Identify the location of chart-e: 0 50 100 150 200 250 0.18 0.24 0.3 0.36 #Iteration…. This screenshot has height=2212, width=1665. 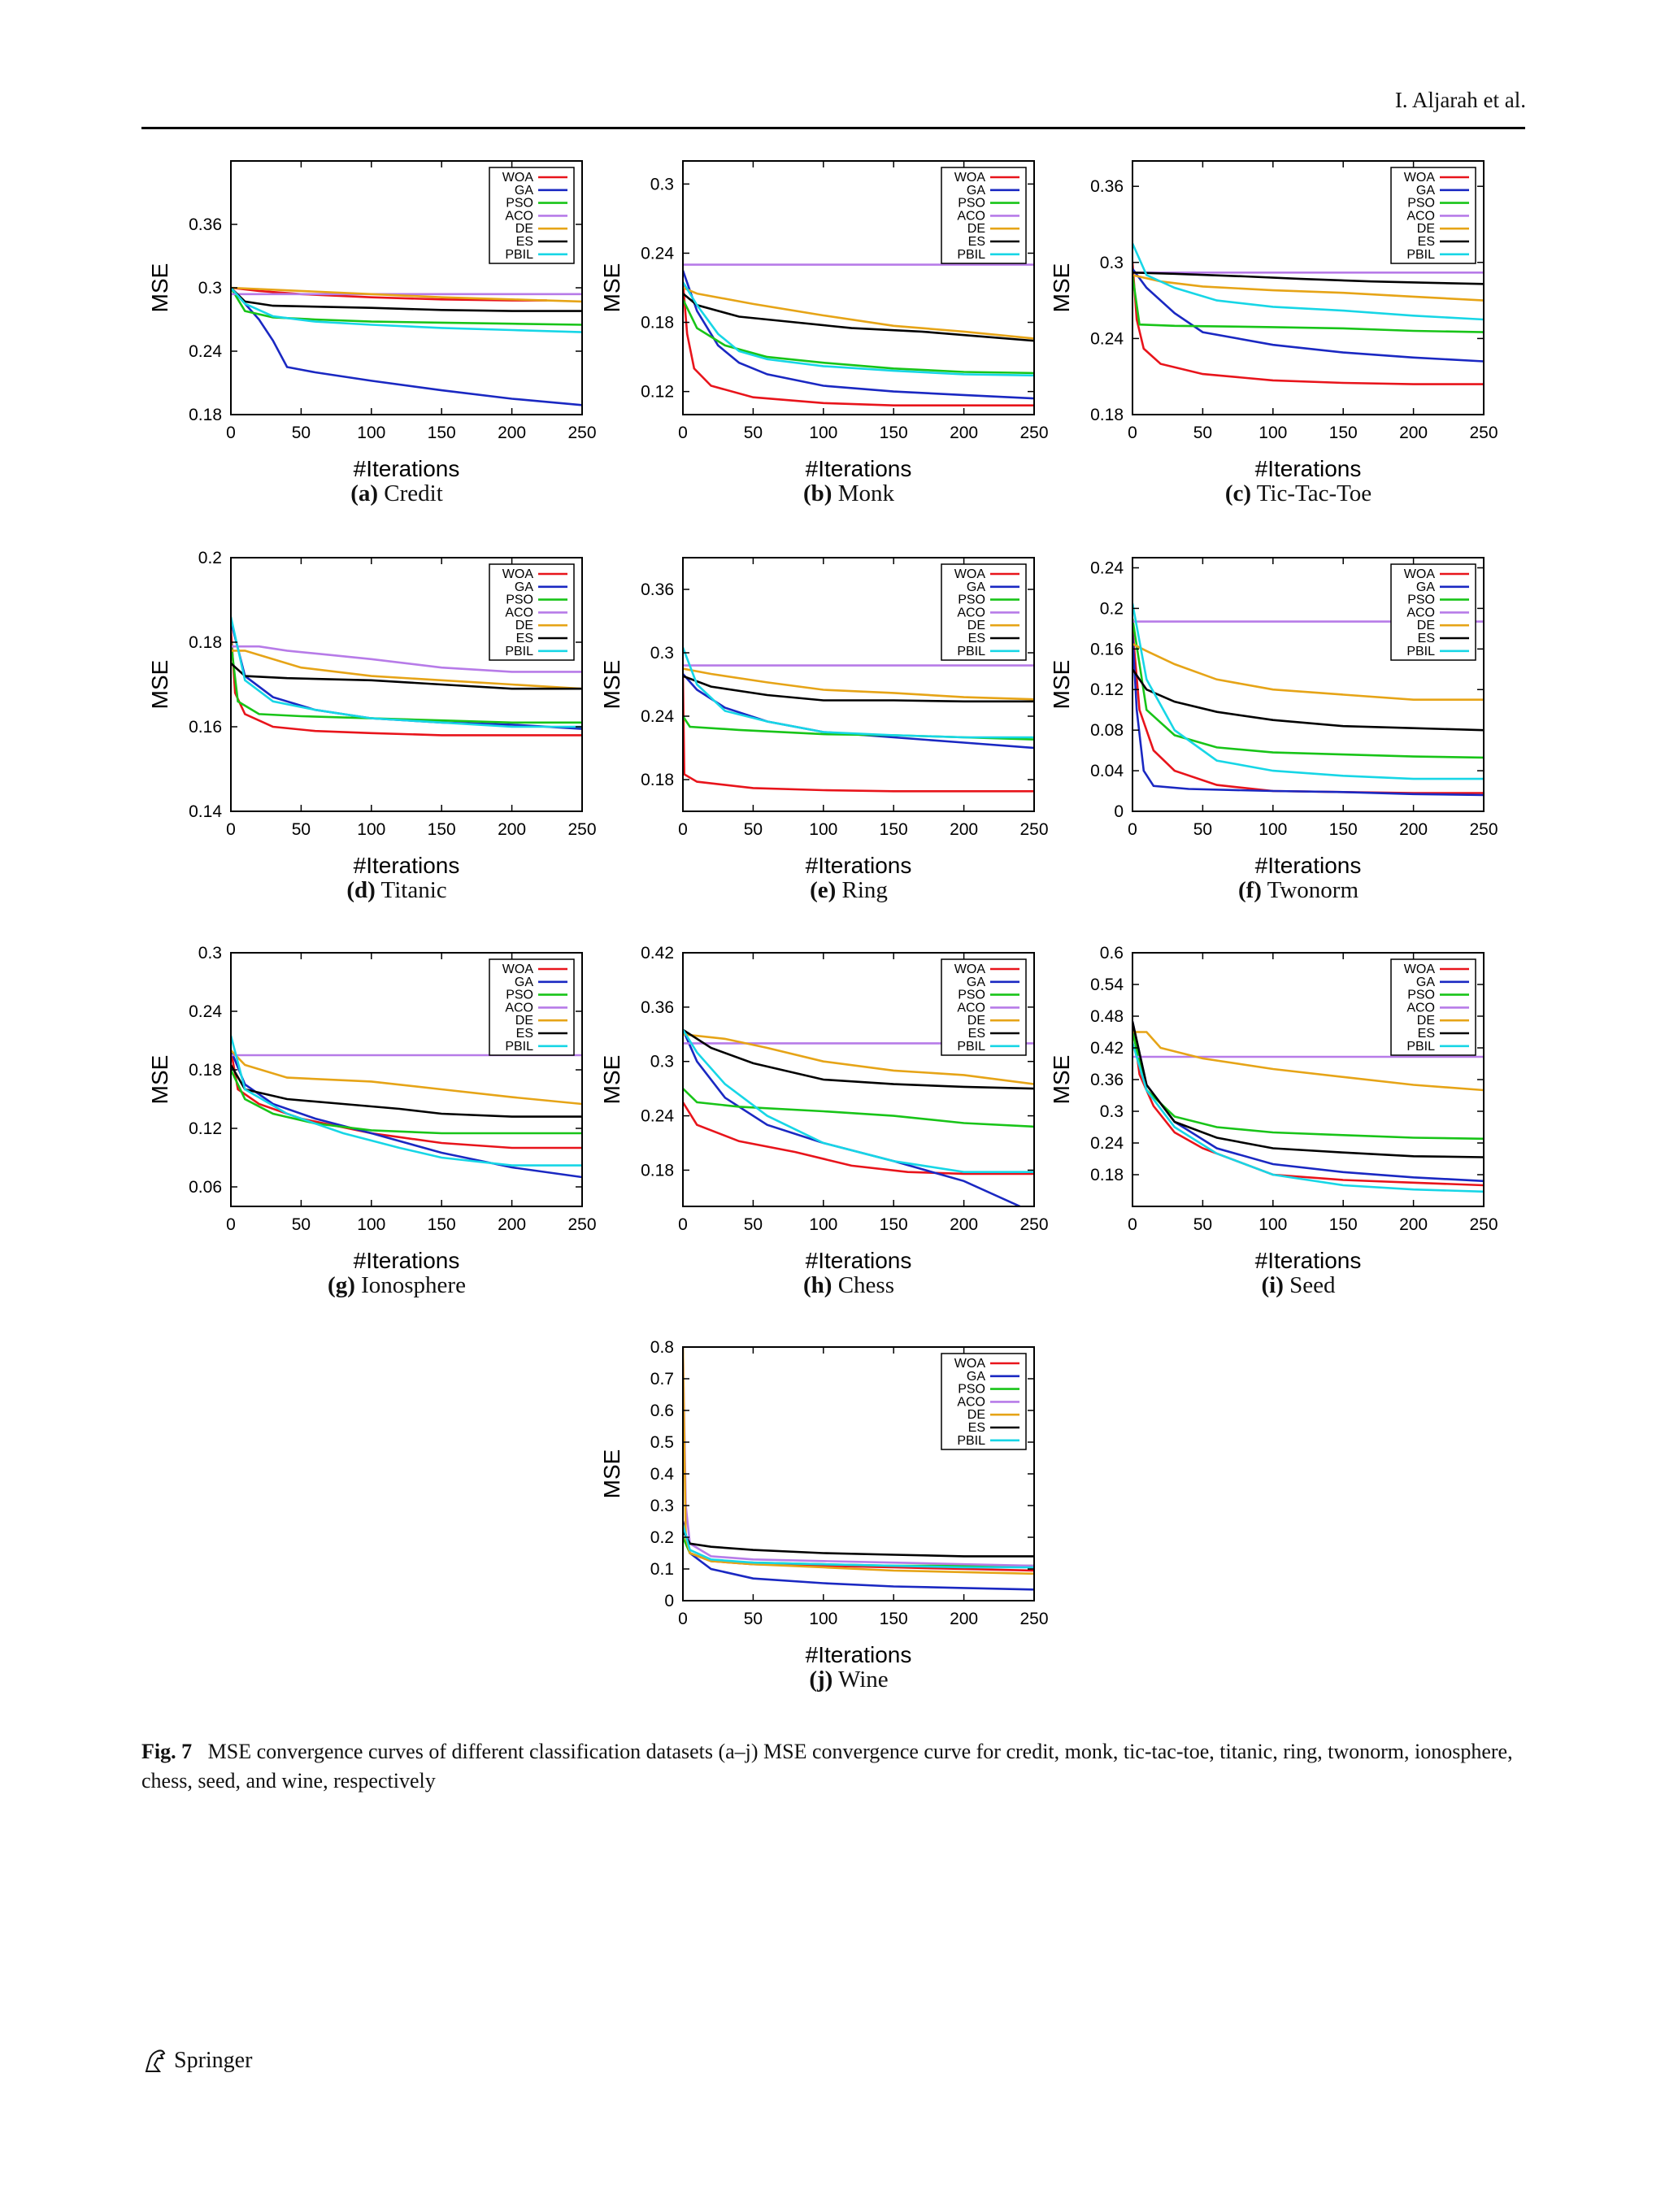
(824, 717).